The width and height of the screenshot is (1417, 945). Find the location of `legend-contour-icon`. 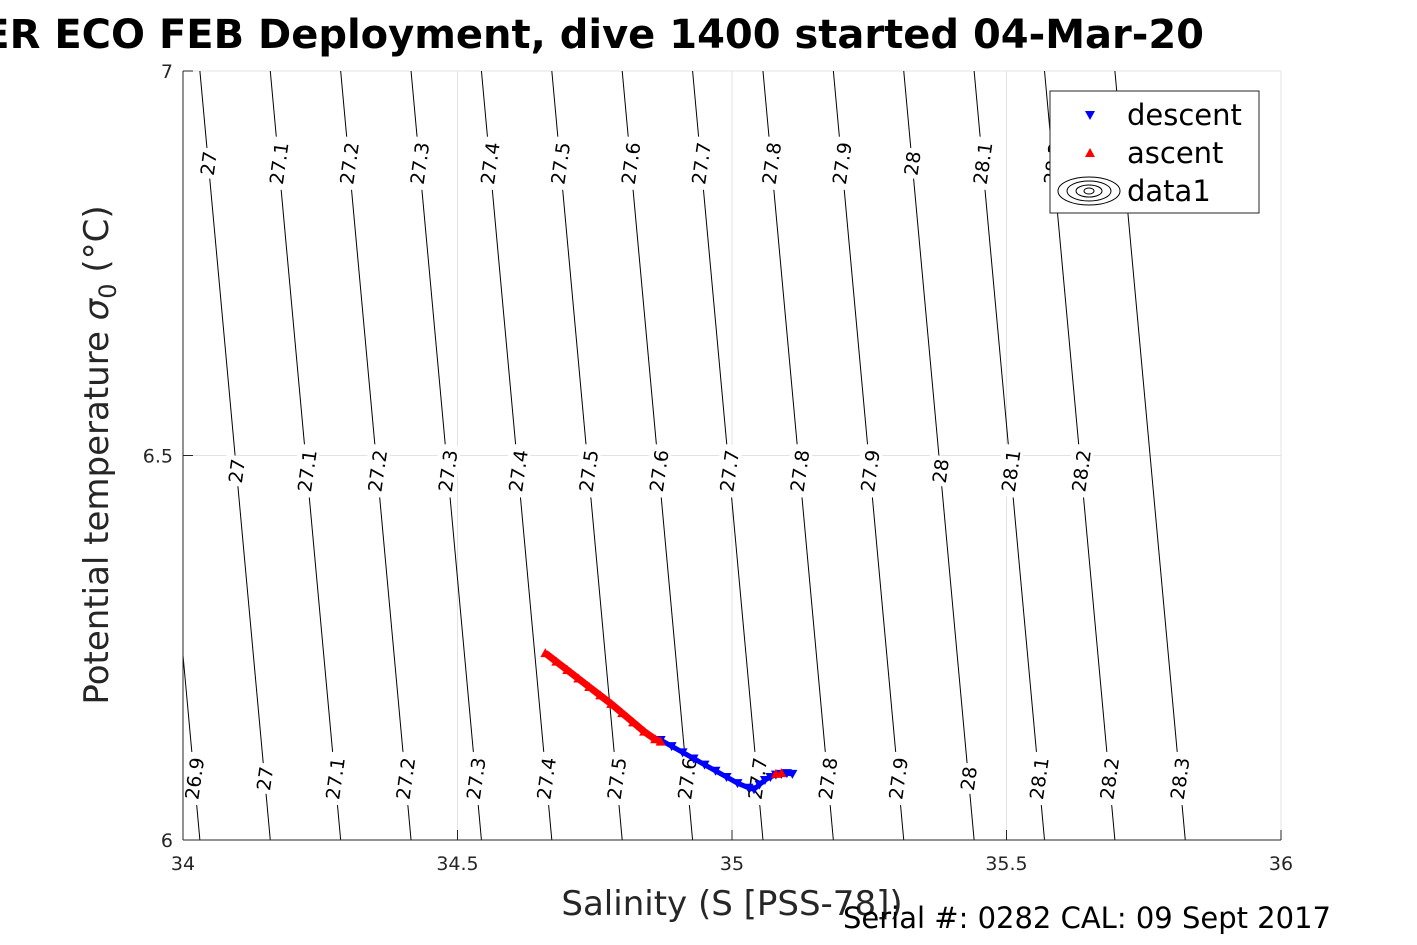

legend-contour-icon is located at coordinates (1089, 191).